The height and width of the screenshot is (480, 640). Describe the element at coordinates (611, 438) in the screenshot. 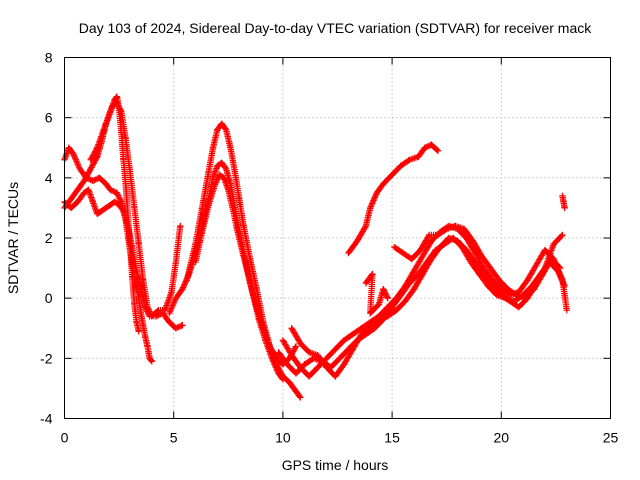

I see `x-tick-label: 25` at that location.